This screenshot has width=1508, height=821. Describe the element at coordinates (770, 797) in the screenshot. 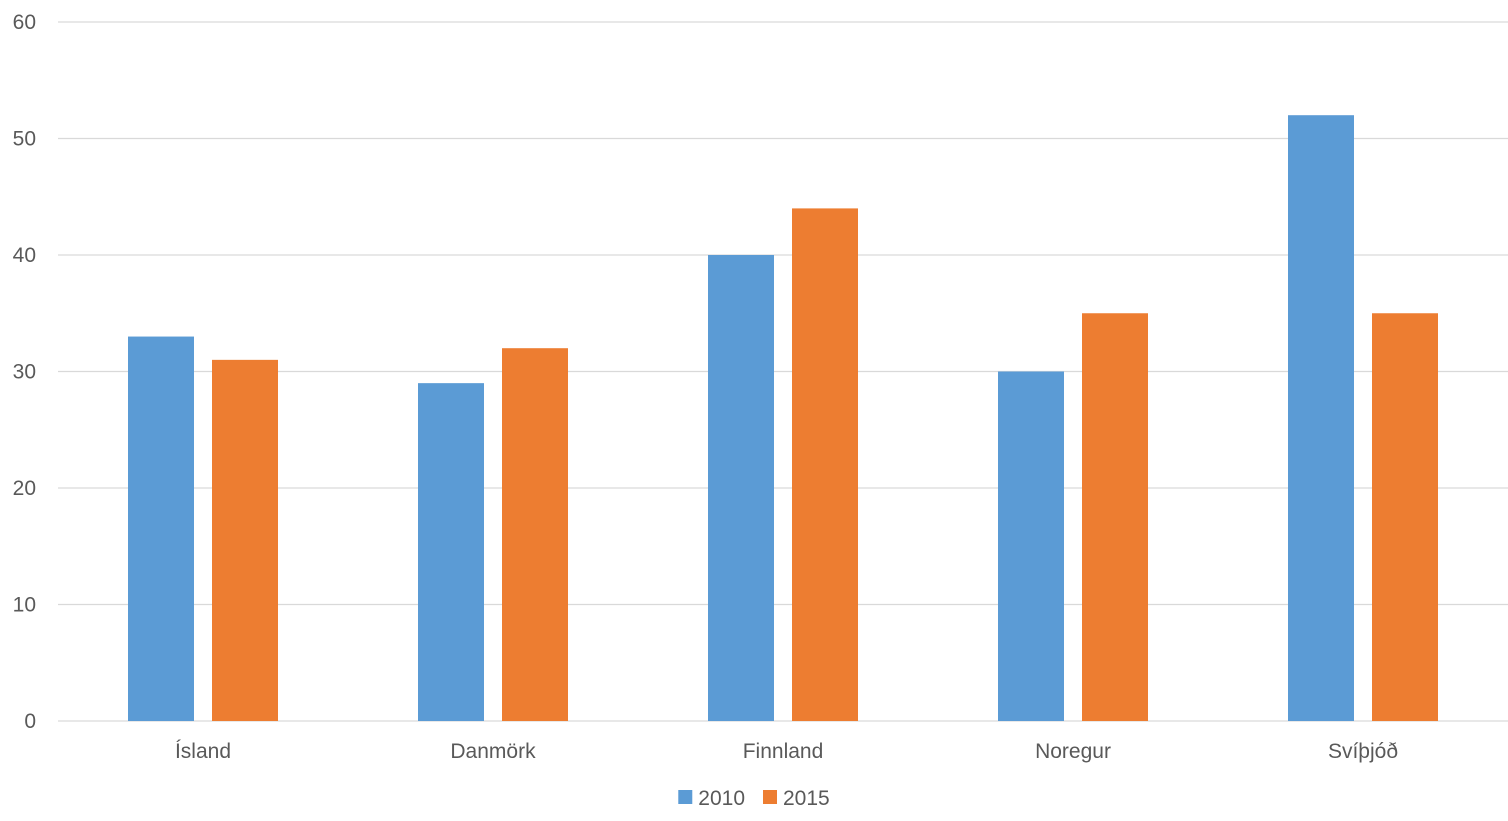

I see `legend-swatch-2015` at that location.